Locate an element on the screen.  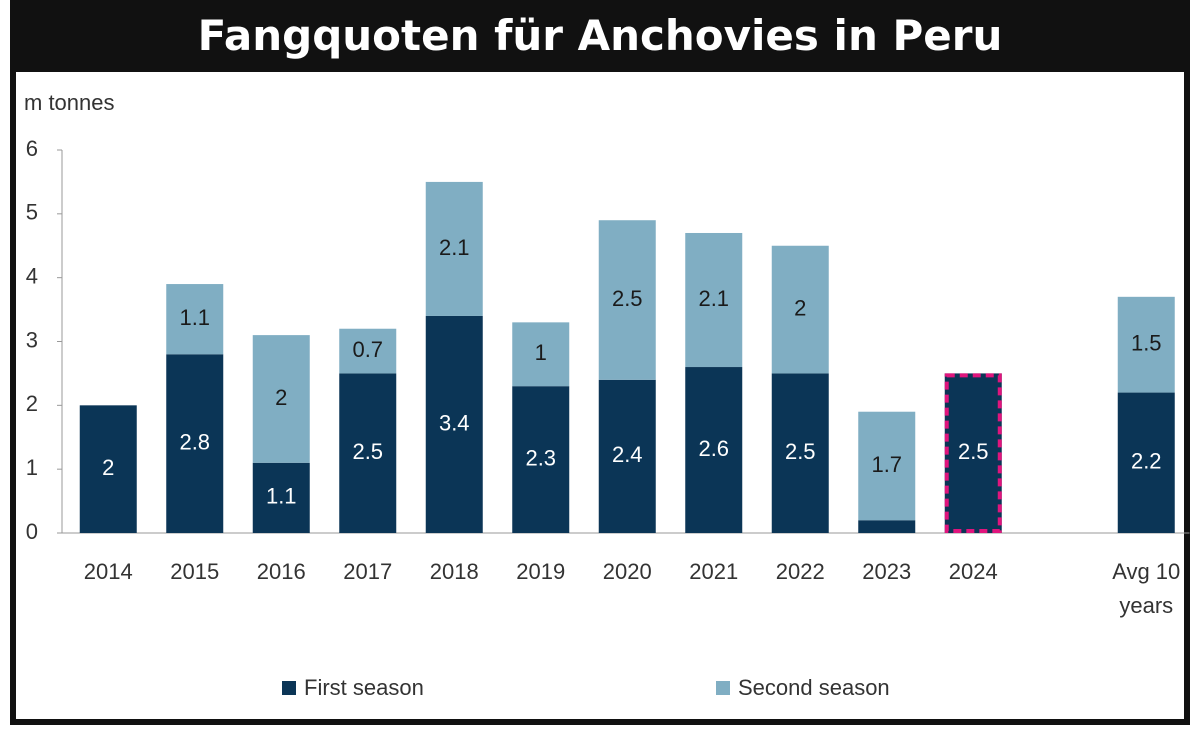
x-tick-label: Avg 10 years is located at coordinates (1146, 588).